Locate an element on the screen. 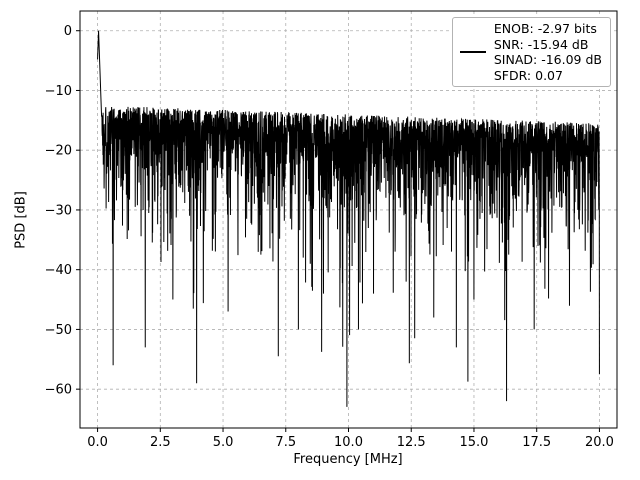 The image size is (640, 480). x-tick-label: 5.0 is located at coordinates (223, 442).